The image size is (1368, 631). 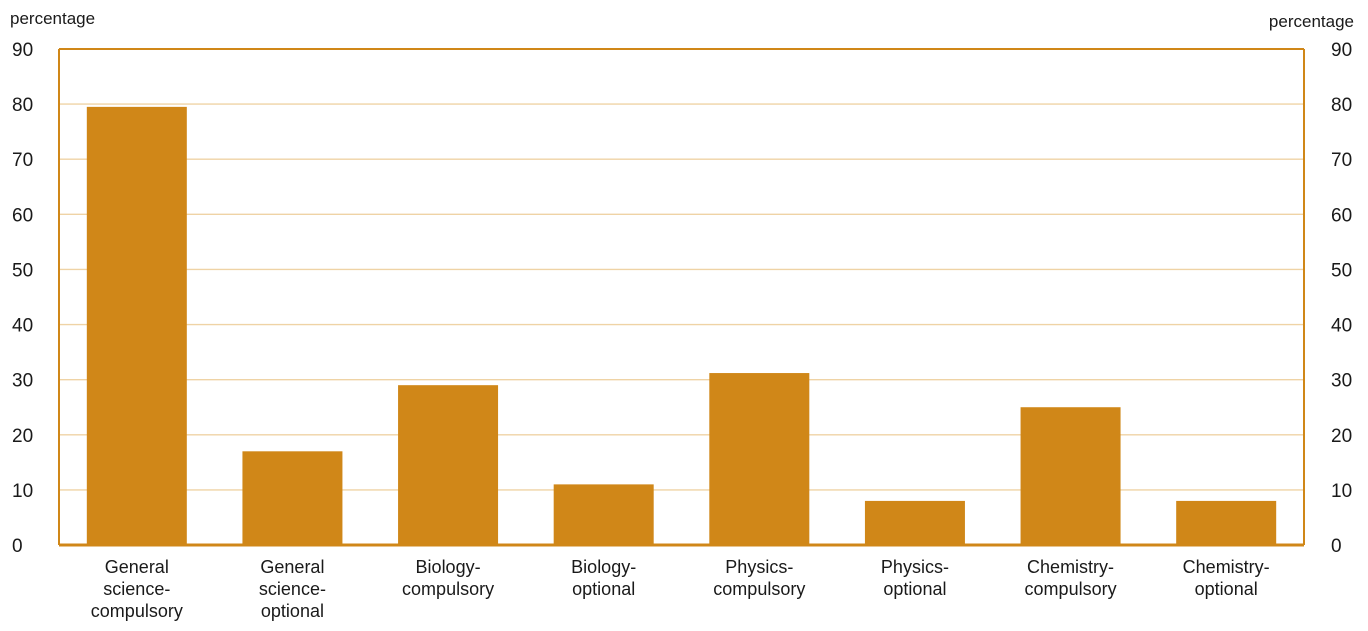 I want to click on y-tick-label-right: 90, so click(x=1341, y=50).